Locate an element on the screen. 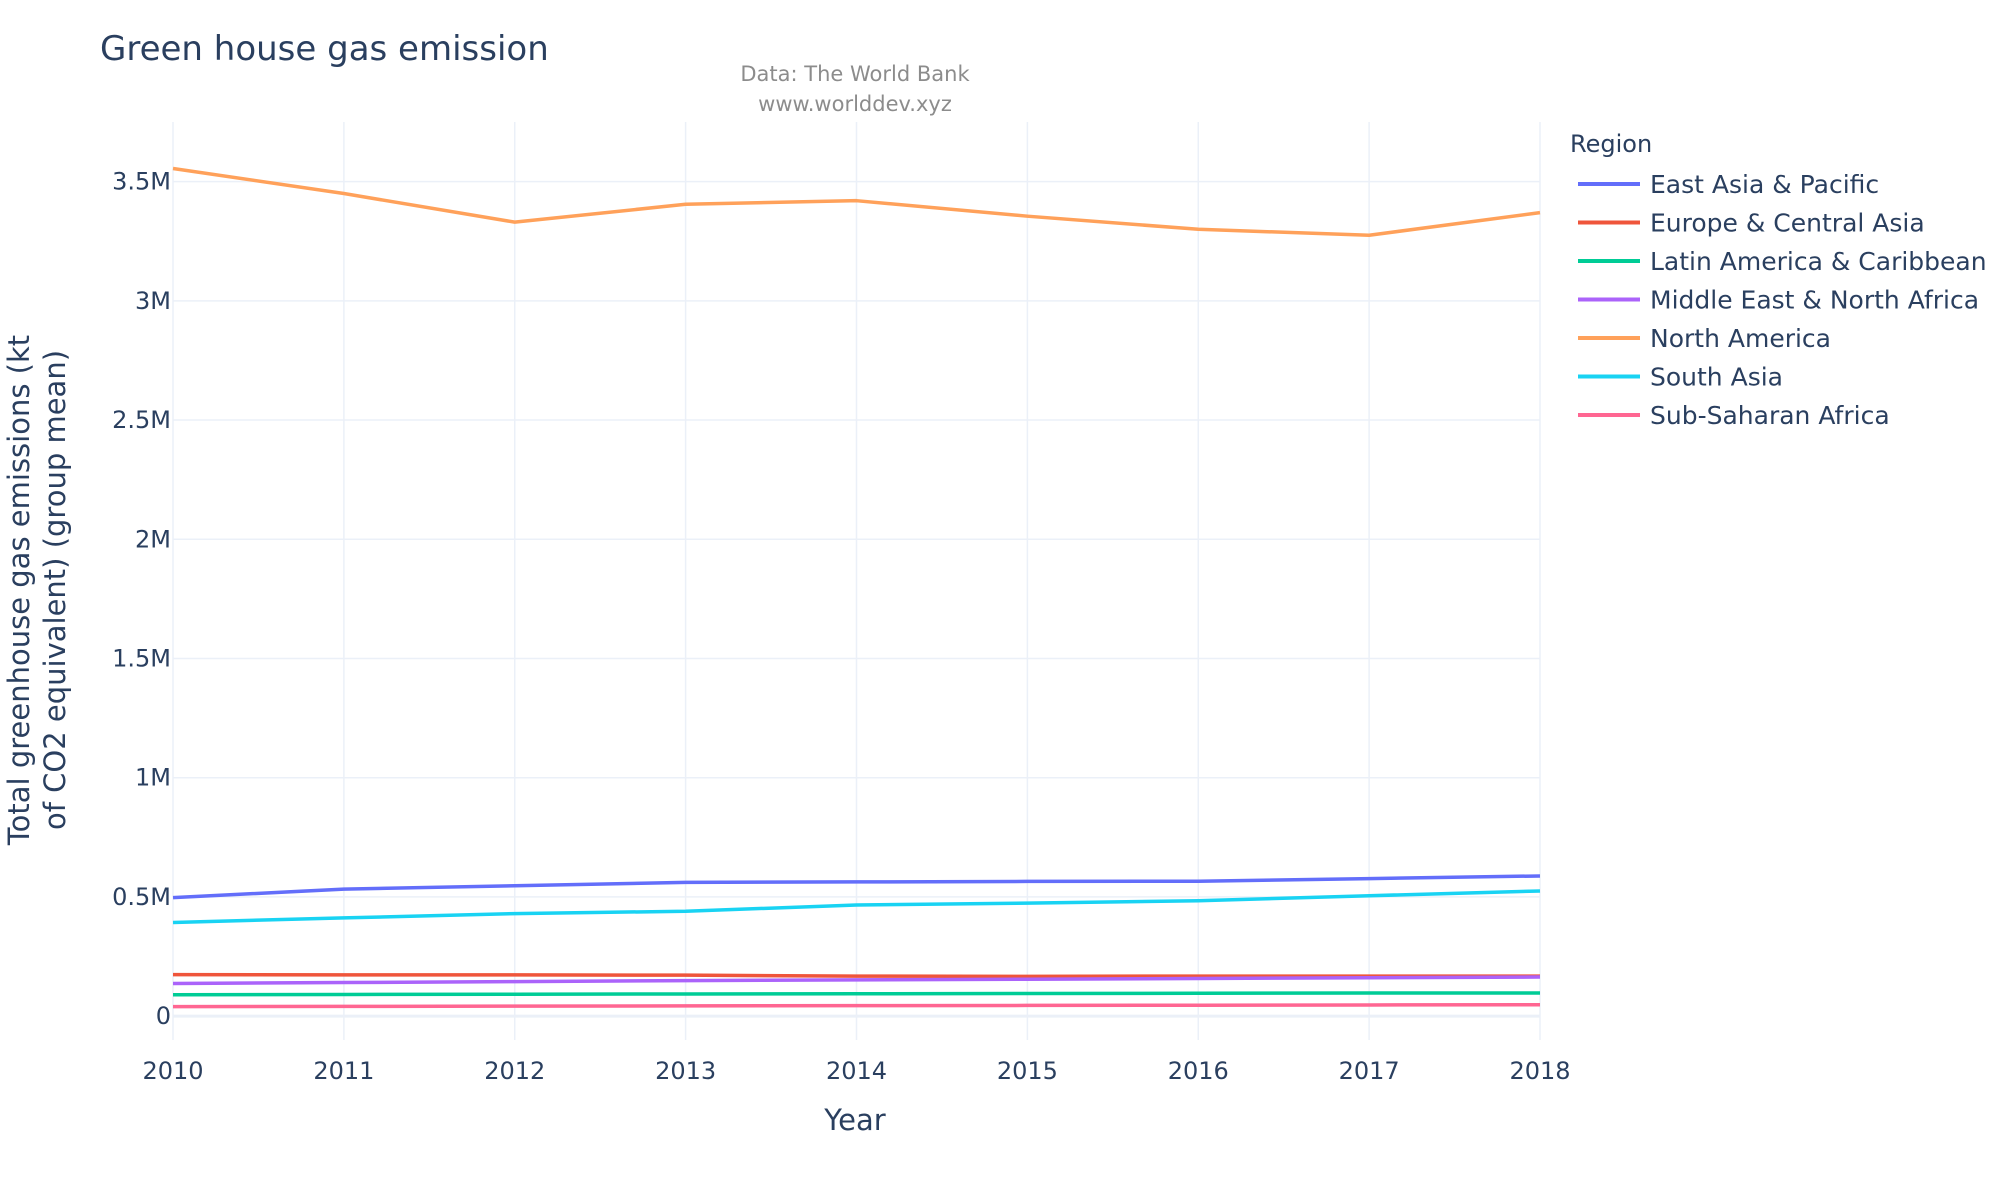 The width and height of the screenshot is (1992, 1200). x-tick-label: 2015 is located at coordinates (1027, 1071).